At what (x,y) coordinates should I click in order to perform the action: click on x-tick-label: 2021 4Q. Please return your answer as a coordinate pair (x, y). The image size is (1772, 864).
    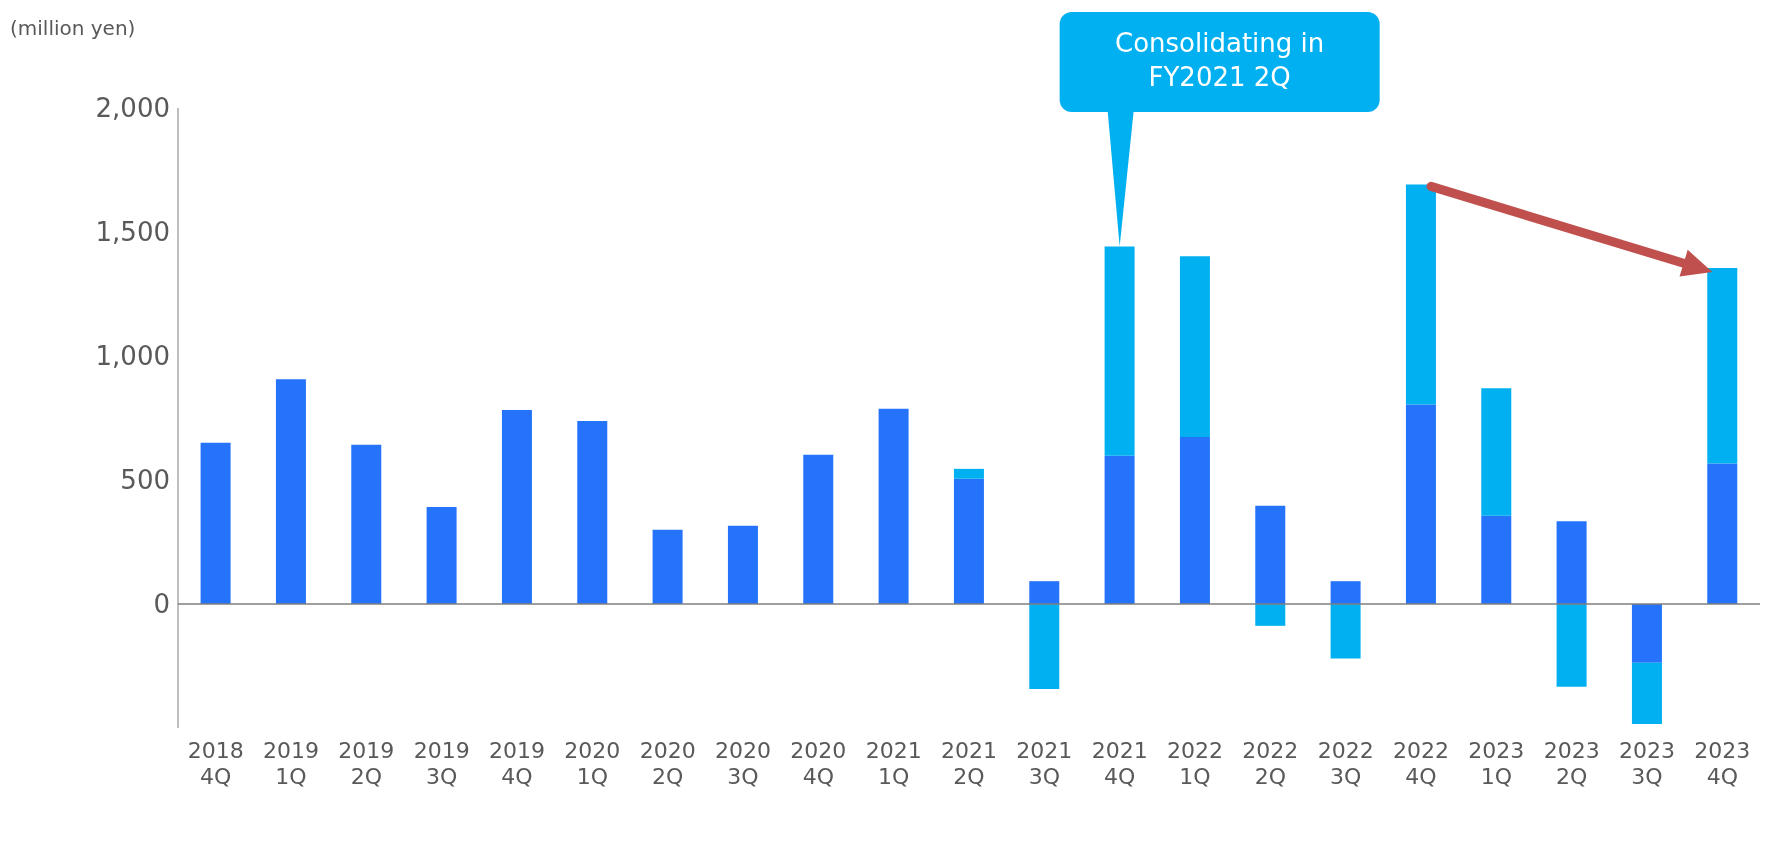
    Looking at the image, I should click on (1119, 763).